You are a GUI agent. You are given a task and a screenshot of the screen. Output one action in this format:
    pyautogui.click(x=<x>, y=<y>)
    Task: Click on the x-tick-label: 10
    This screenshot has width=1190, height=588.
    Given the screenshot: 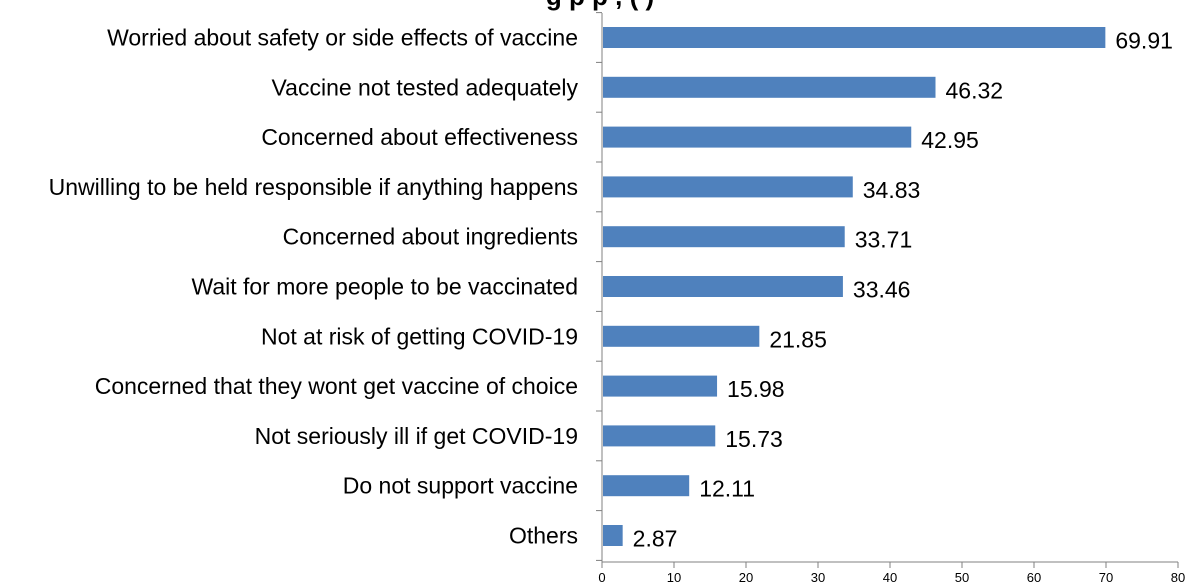 What is the action you would take?
    pyautogui.click(x=674, y=577)
    